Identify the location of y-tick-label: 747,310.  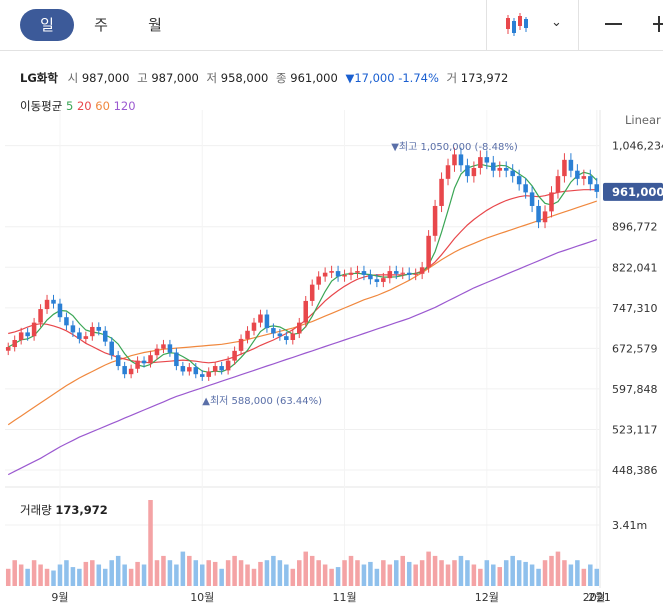
(635, 308).